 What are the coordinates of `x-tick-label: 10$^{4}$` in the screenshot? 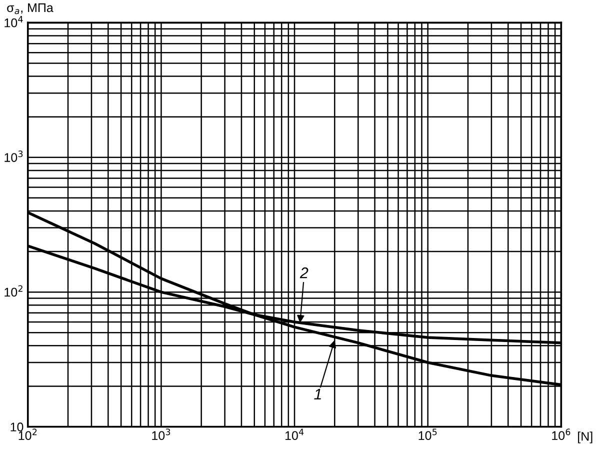 It's located at (294, 434).